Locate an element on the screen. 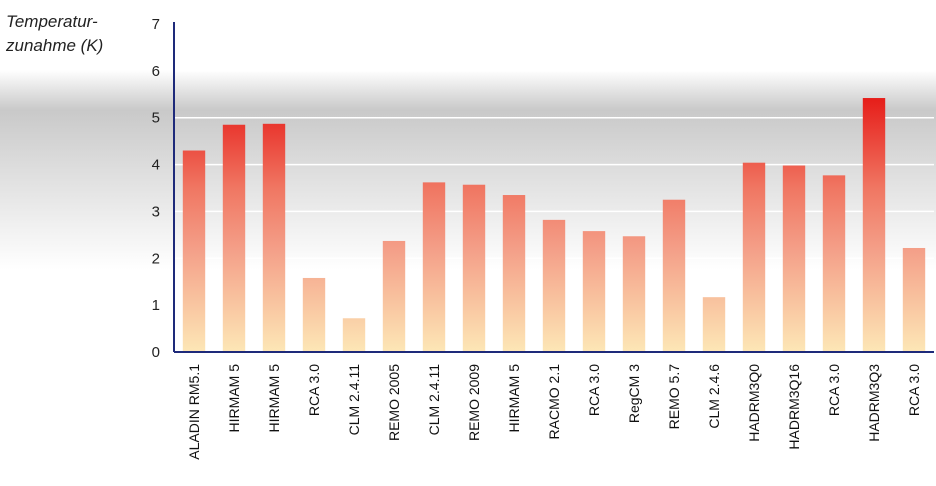 Image resolution: width=936 pixels, height=486 pixels. category-label: RACMO 2.1 is located at coordinates (554, 402).